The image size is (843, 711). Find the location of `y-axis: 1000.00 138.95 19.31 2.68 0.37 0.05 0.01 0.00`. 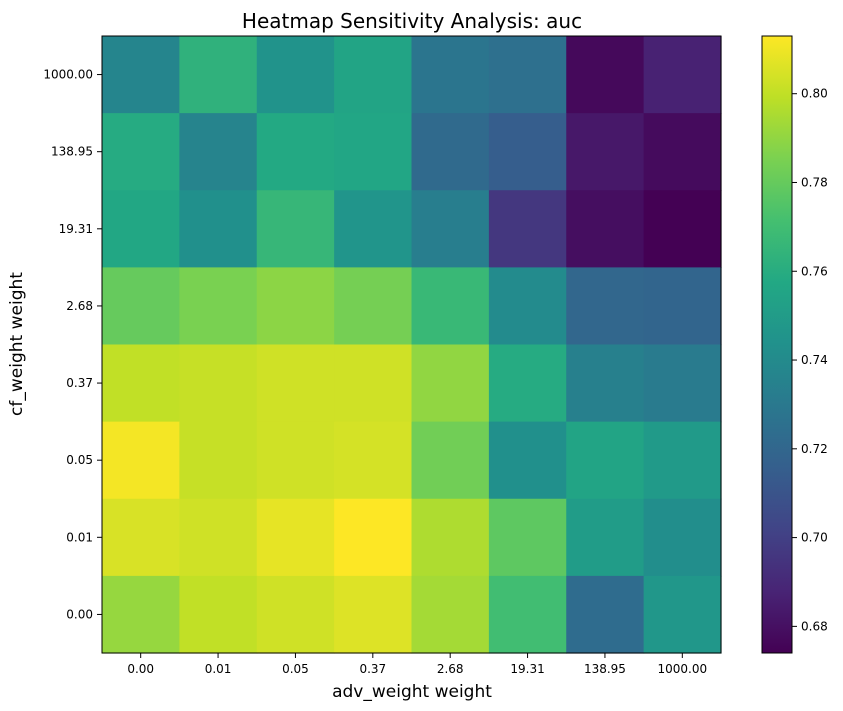

y-axis: 1000.00 138.95 19.31 2.68 0.37 0.05 0.01 0.00 is located at coordinates (72, 344).